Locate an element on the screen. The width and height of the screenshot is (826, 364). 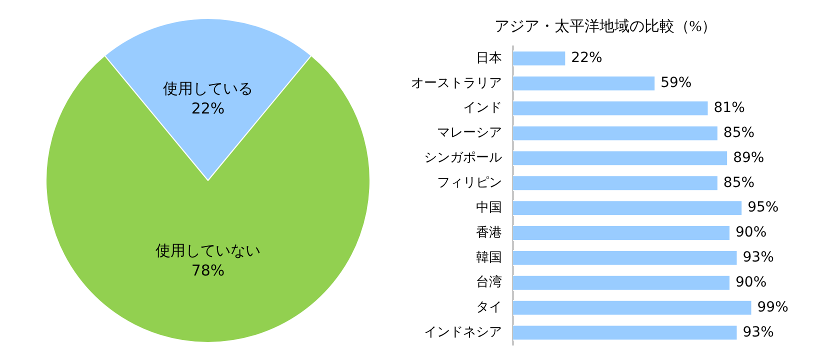
chart-title: アジア・太平洋地域の比較（%） is located at coordinates (605, 26).